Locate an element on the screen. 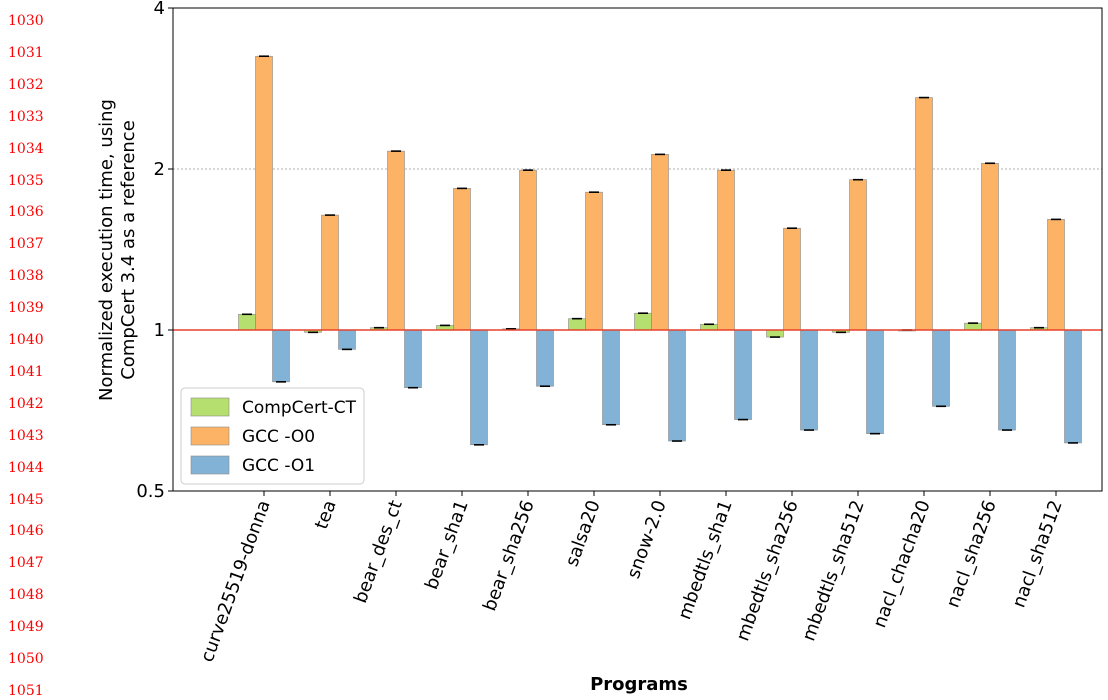 The height and width of the screenshot is (700, 1108). line-number: 1046 is located at coordinates (26, 531).